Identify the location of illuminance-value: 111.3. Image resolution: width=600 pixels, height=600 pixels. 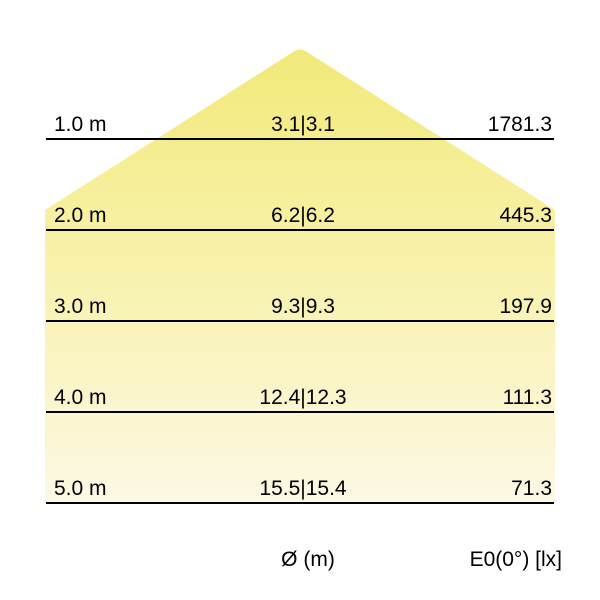
(527, 397).